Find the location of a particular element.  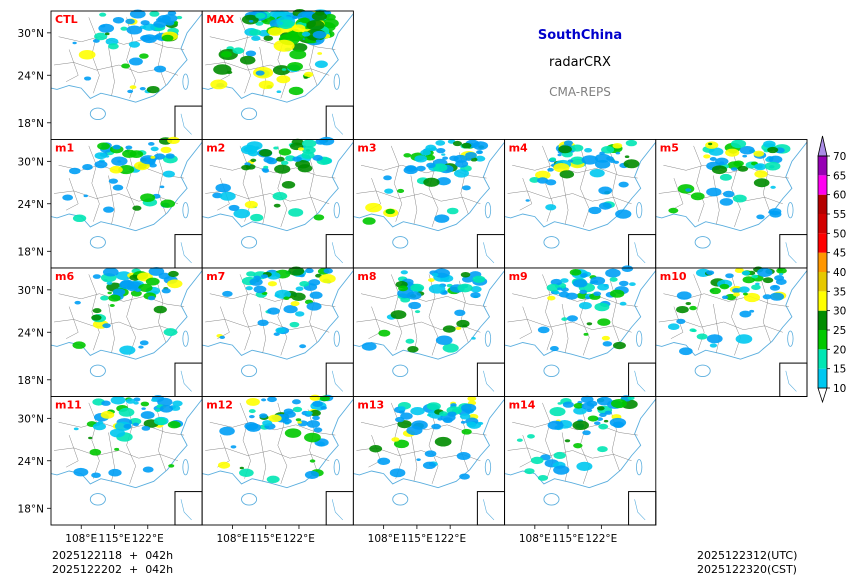

colorbar-tick-label: 20 is located at coordinates (839, 350).